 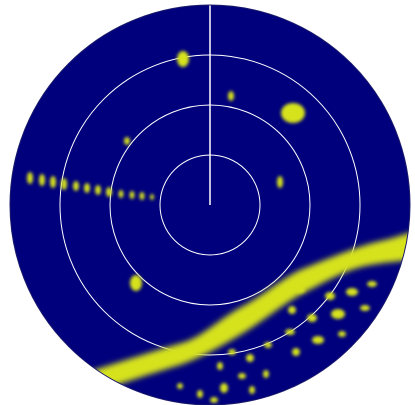 What do you see at coordinates (277, 342) in the screenshot?
I see `island-echoes` at bounding box center [277, 342].